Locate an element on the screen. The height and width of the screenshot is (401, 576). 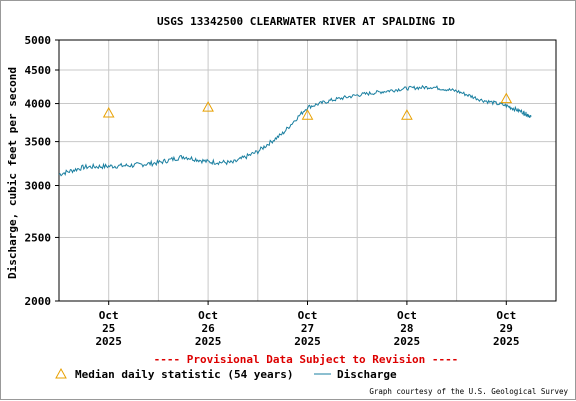
legend-discharge-label: Discharge is located at coordinates (367, 374).